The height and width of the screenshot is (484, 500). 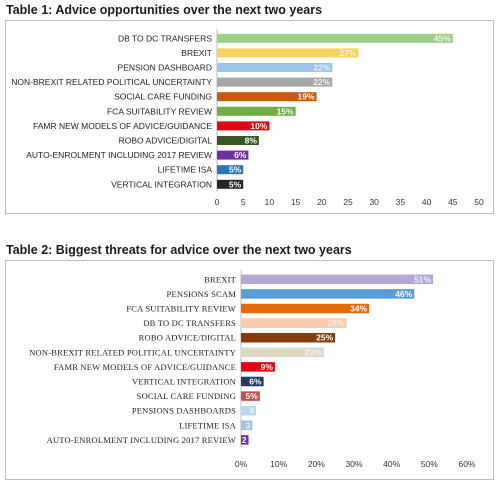 I want to click on chart-0-category-label: ROBO ADVICE/DIGITAL, so click(x=166, y=141).